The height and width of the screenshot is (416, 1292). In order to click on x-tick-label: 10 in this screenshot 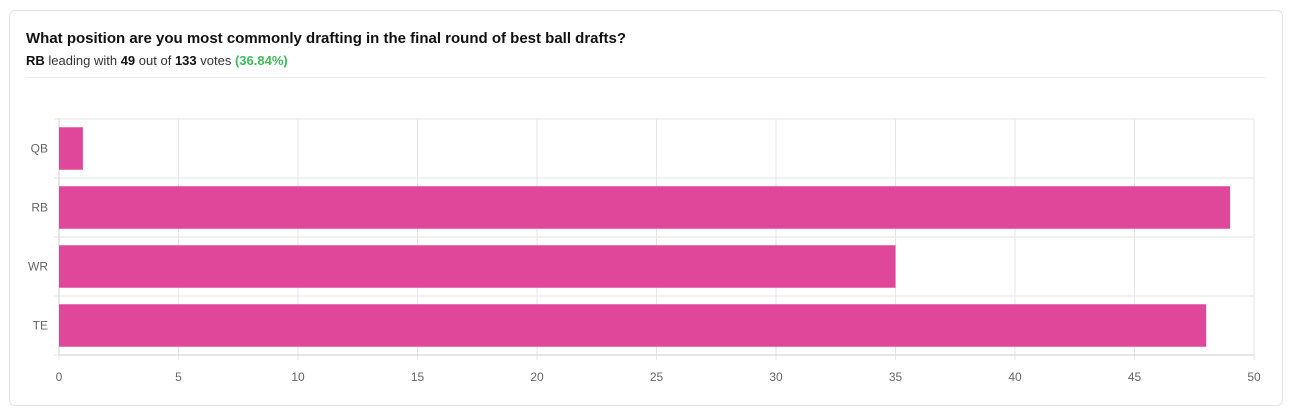, I will do `click(298, 377)`.